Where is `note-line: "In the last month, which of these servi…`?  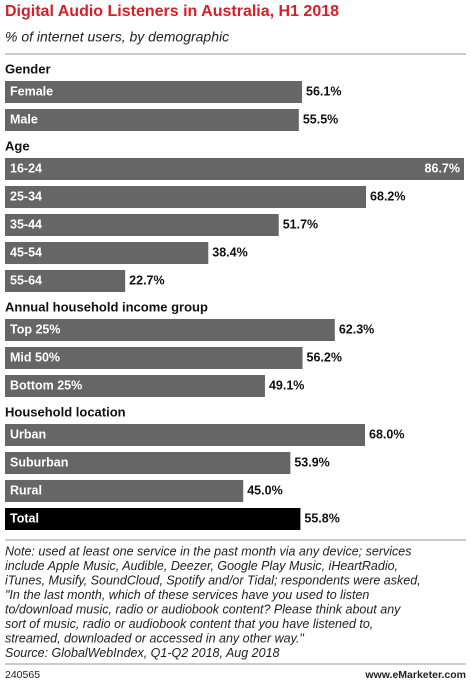
note-line: "In the last month, which of these servi… is located at coordinates (187, 595).